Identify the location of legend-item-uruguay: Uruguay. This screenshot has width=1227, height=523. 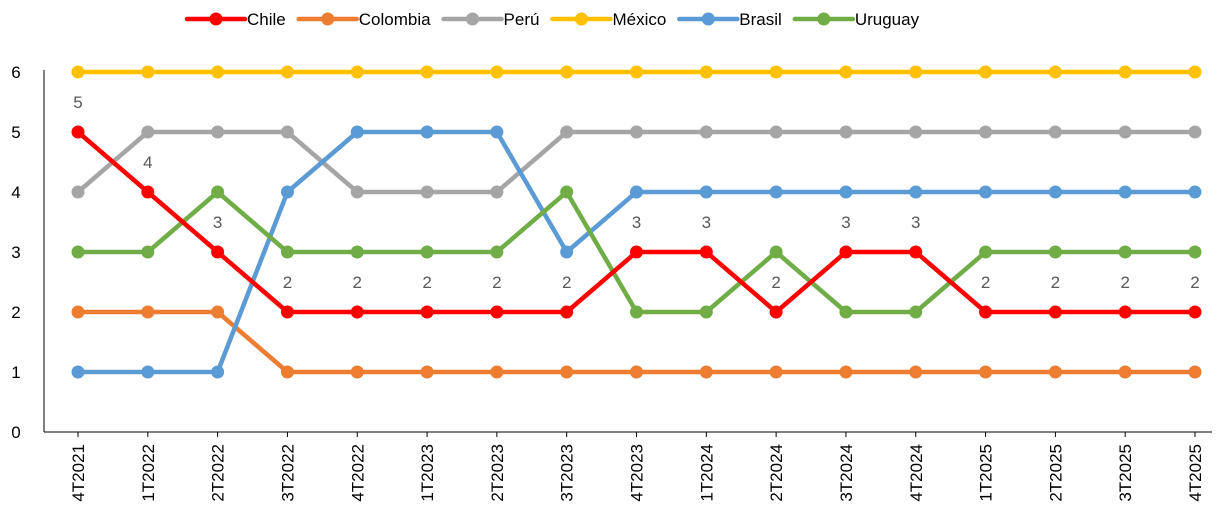
(856, 19).